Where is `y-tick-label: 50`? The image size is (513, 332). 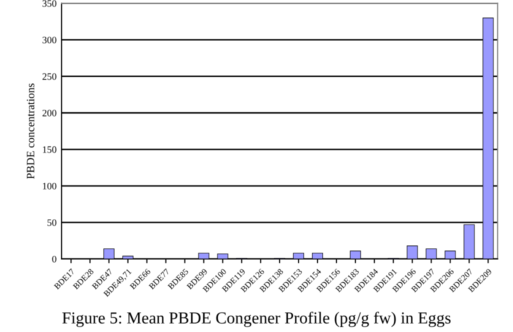
y-tick-label: 50 is located at coordinates (52, 222).